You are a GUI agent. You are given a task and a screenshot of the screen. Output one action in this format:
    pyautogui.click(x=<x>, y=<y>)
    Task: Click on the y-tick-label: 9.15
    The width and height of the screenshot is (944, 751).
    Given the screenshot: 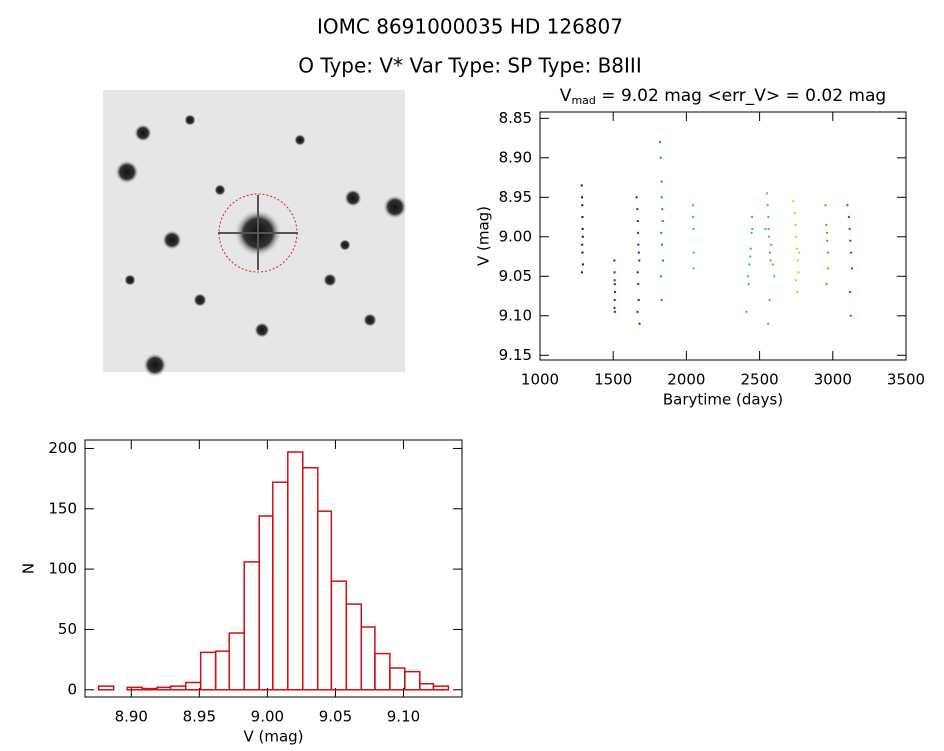 What is the action you would take?
    pyautogui.click(x=515, y=355)
    